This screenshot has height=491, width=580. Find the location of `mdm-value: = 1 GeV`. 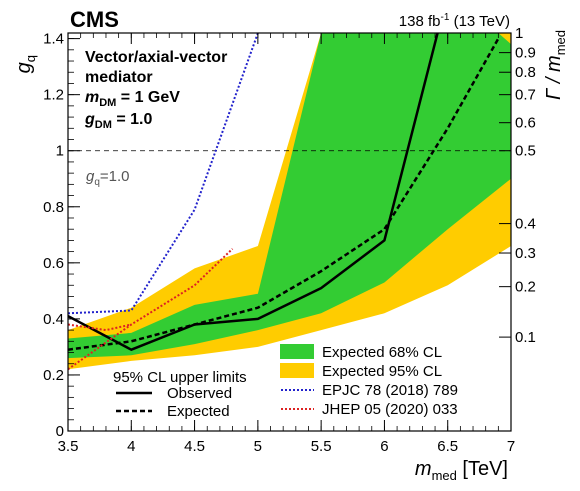

mdm-value: = 1 GeV is located at coordinates (148, 97).